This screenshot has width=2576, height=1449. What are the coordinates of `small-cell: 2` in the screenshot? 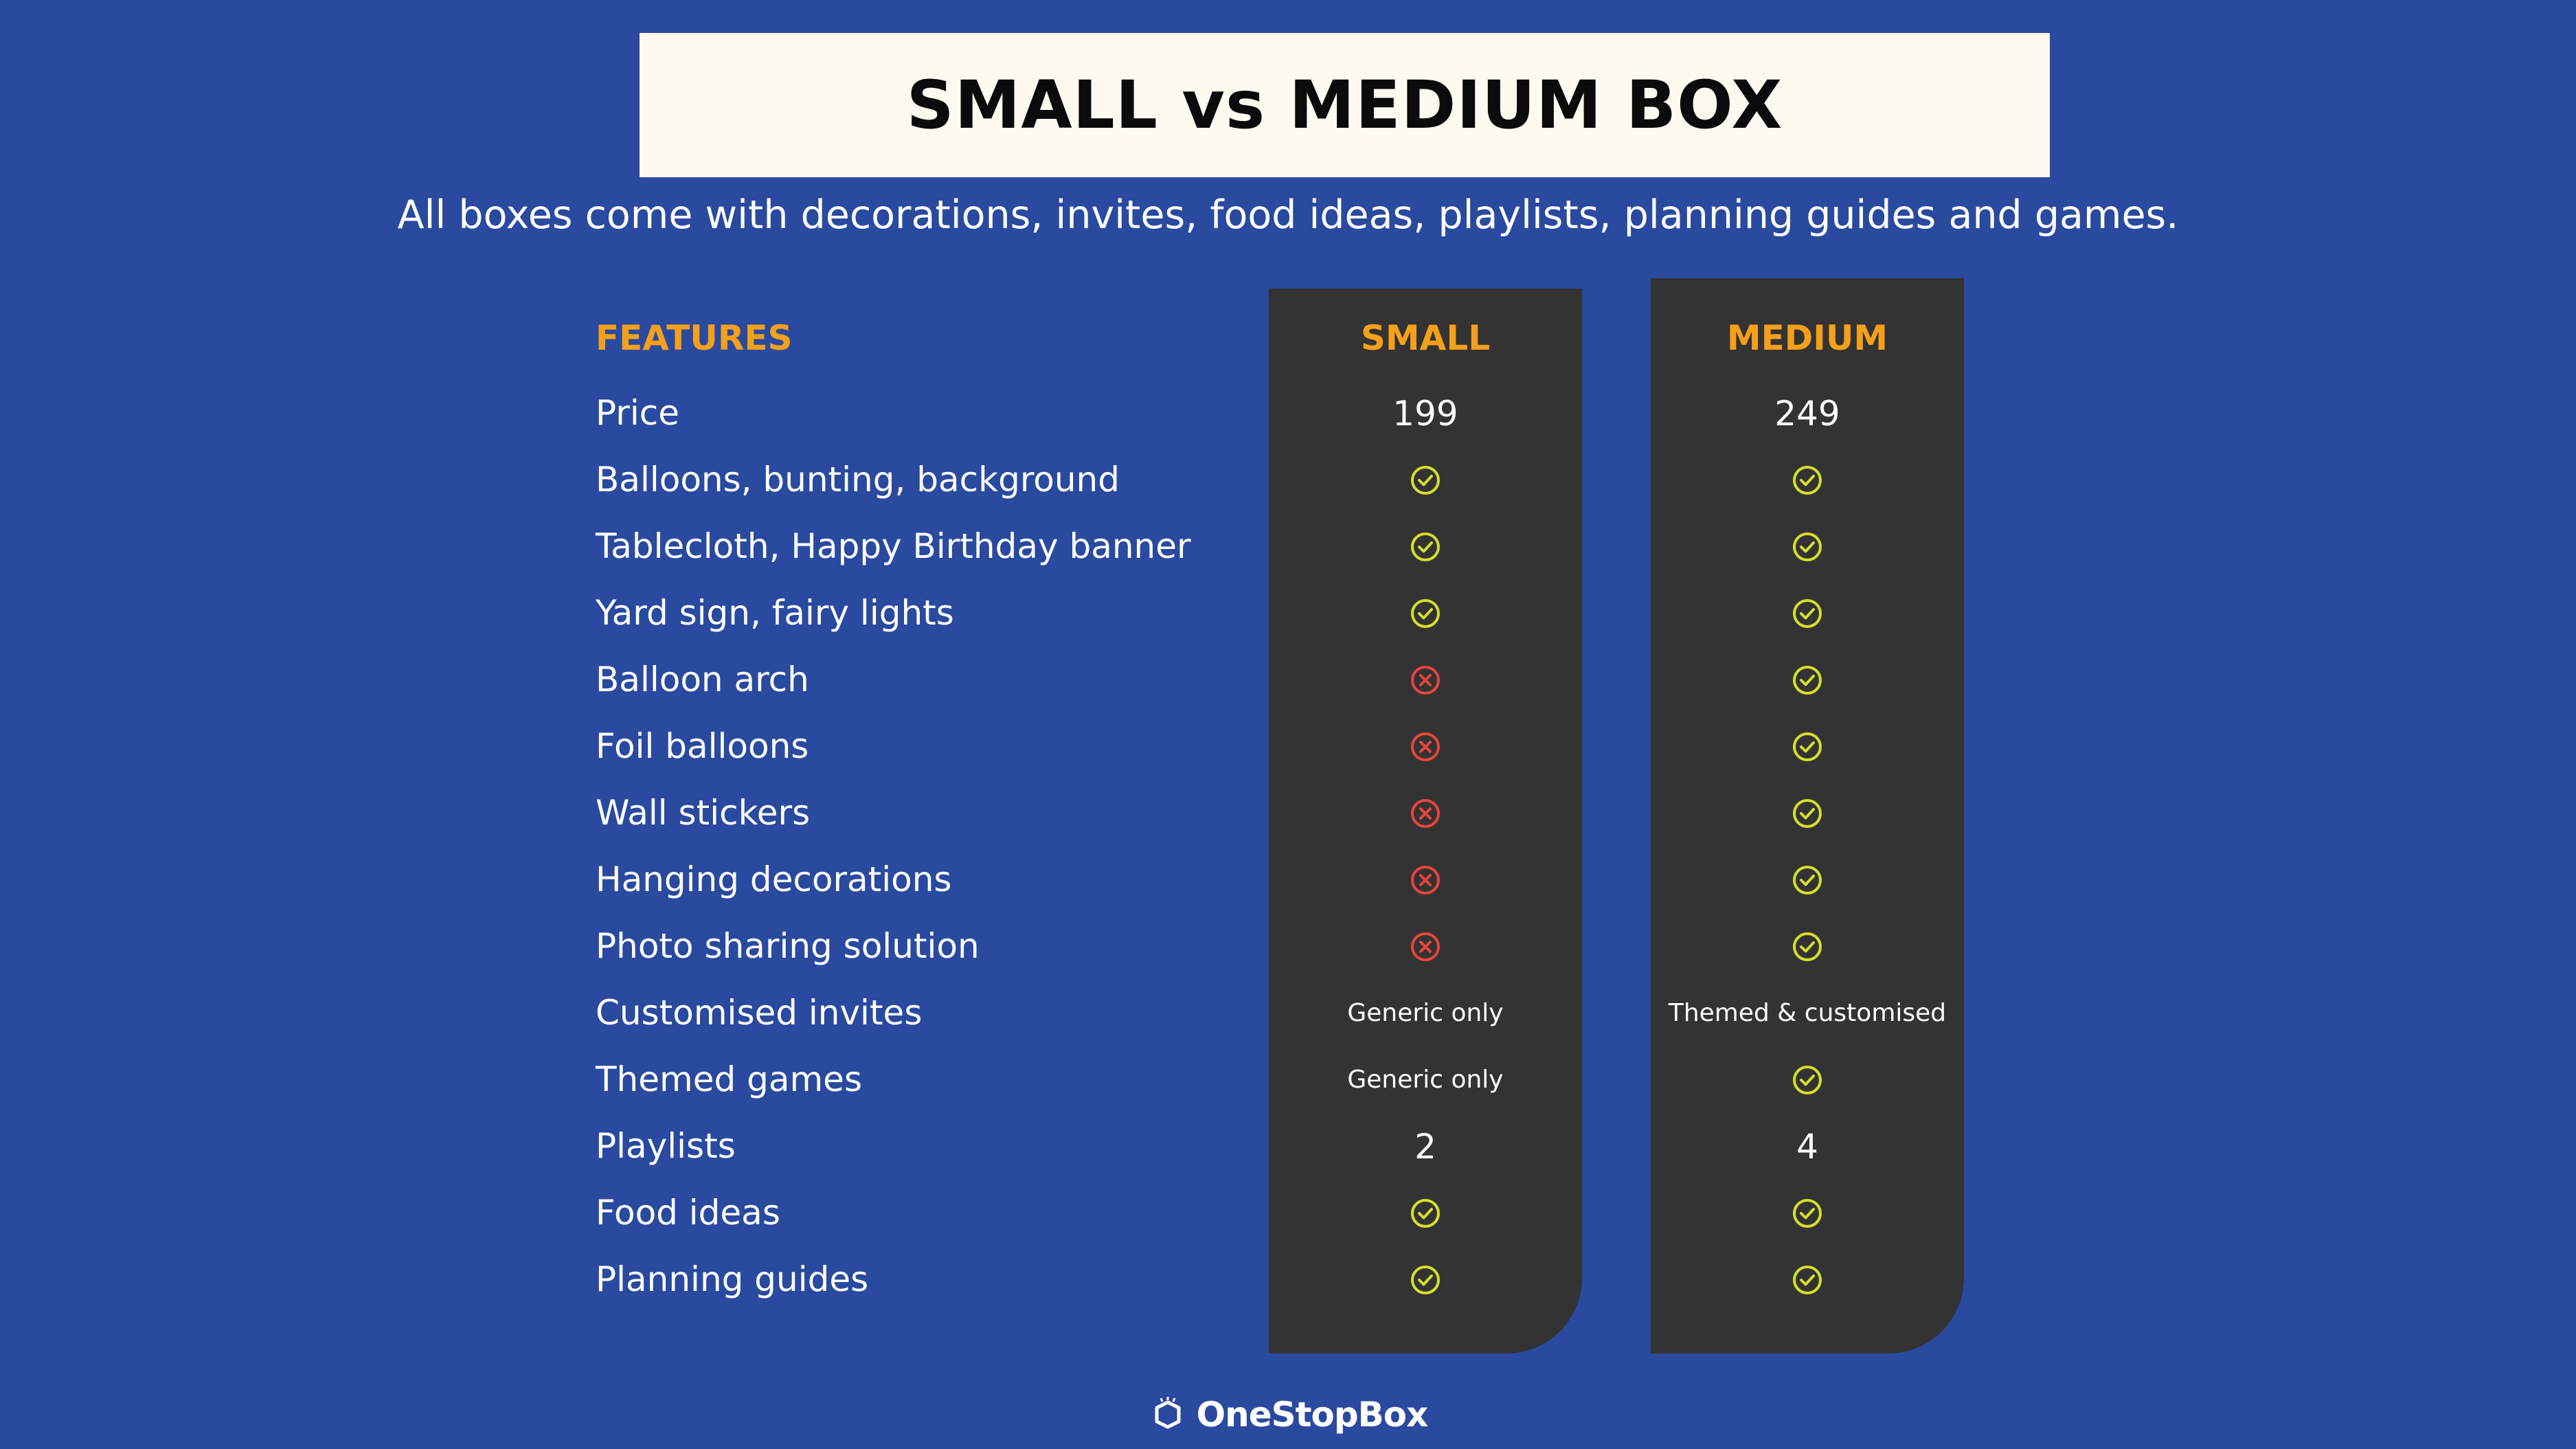 It's located at (1425, 1146).